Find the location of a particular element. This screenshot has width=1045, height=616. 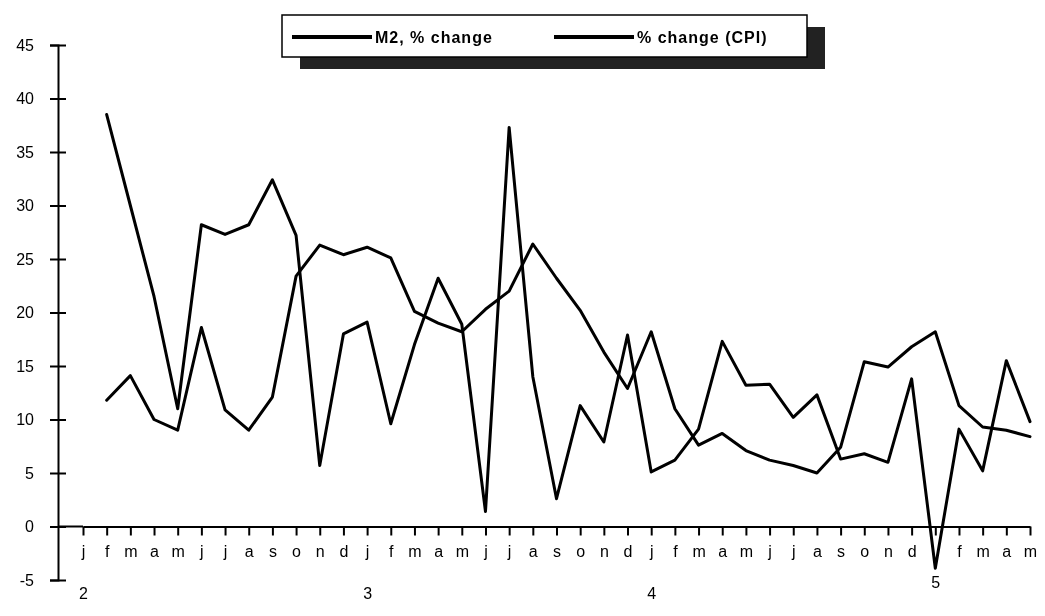

y-tick-label: 25 is located at coordinates (25, 259).